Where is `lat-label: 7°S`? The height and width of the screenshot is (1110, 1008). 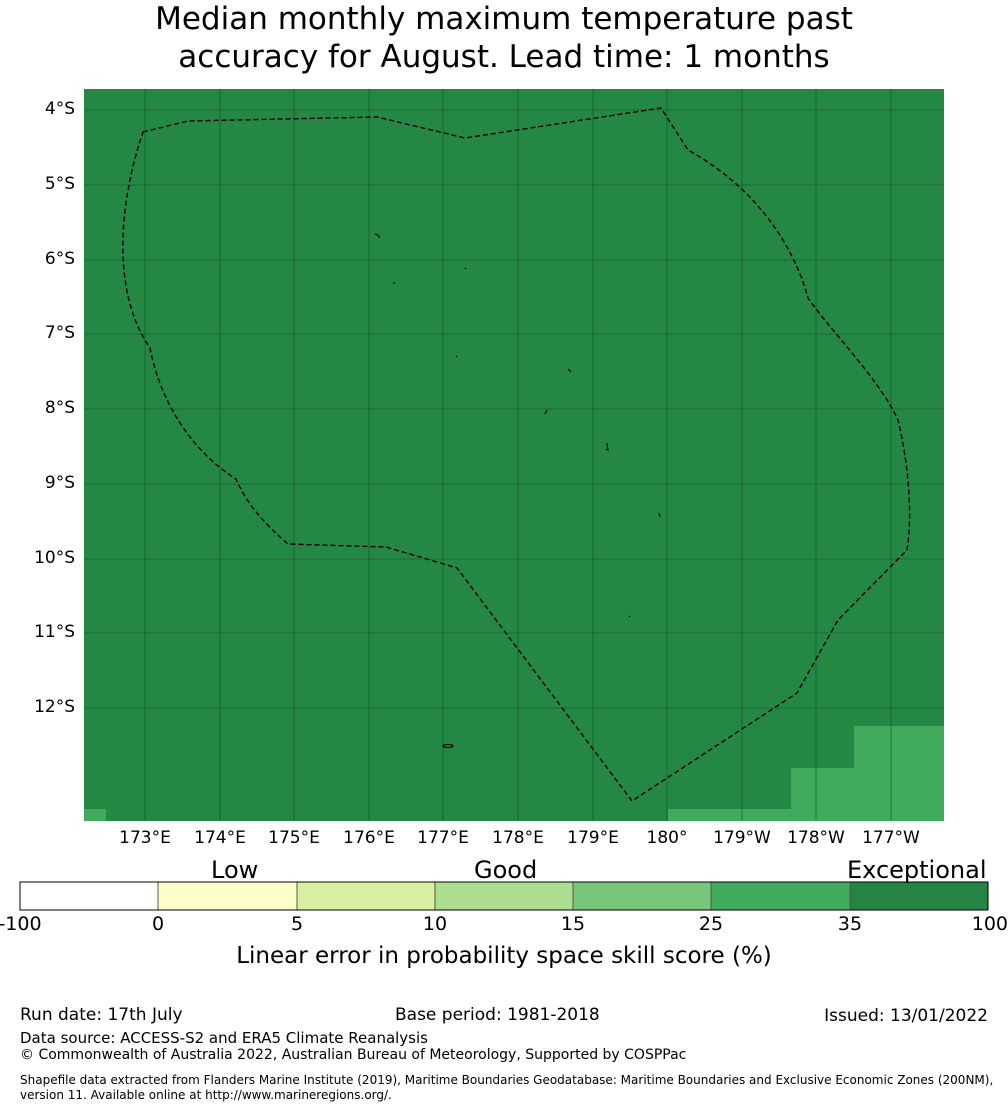 lat-label: 7°S is located at coordinates (59, 333).